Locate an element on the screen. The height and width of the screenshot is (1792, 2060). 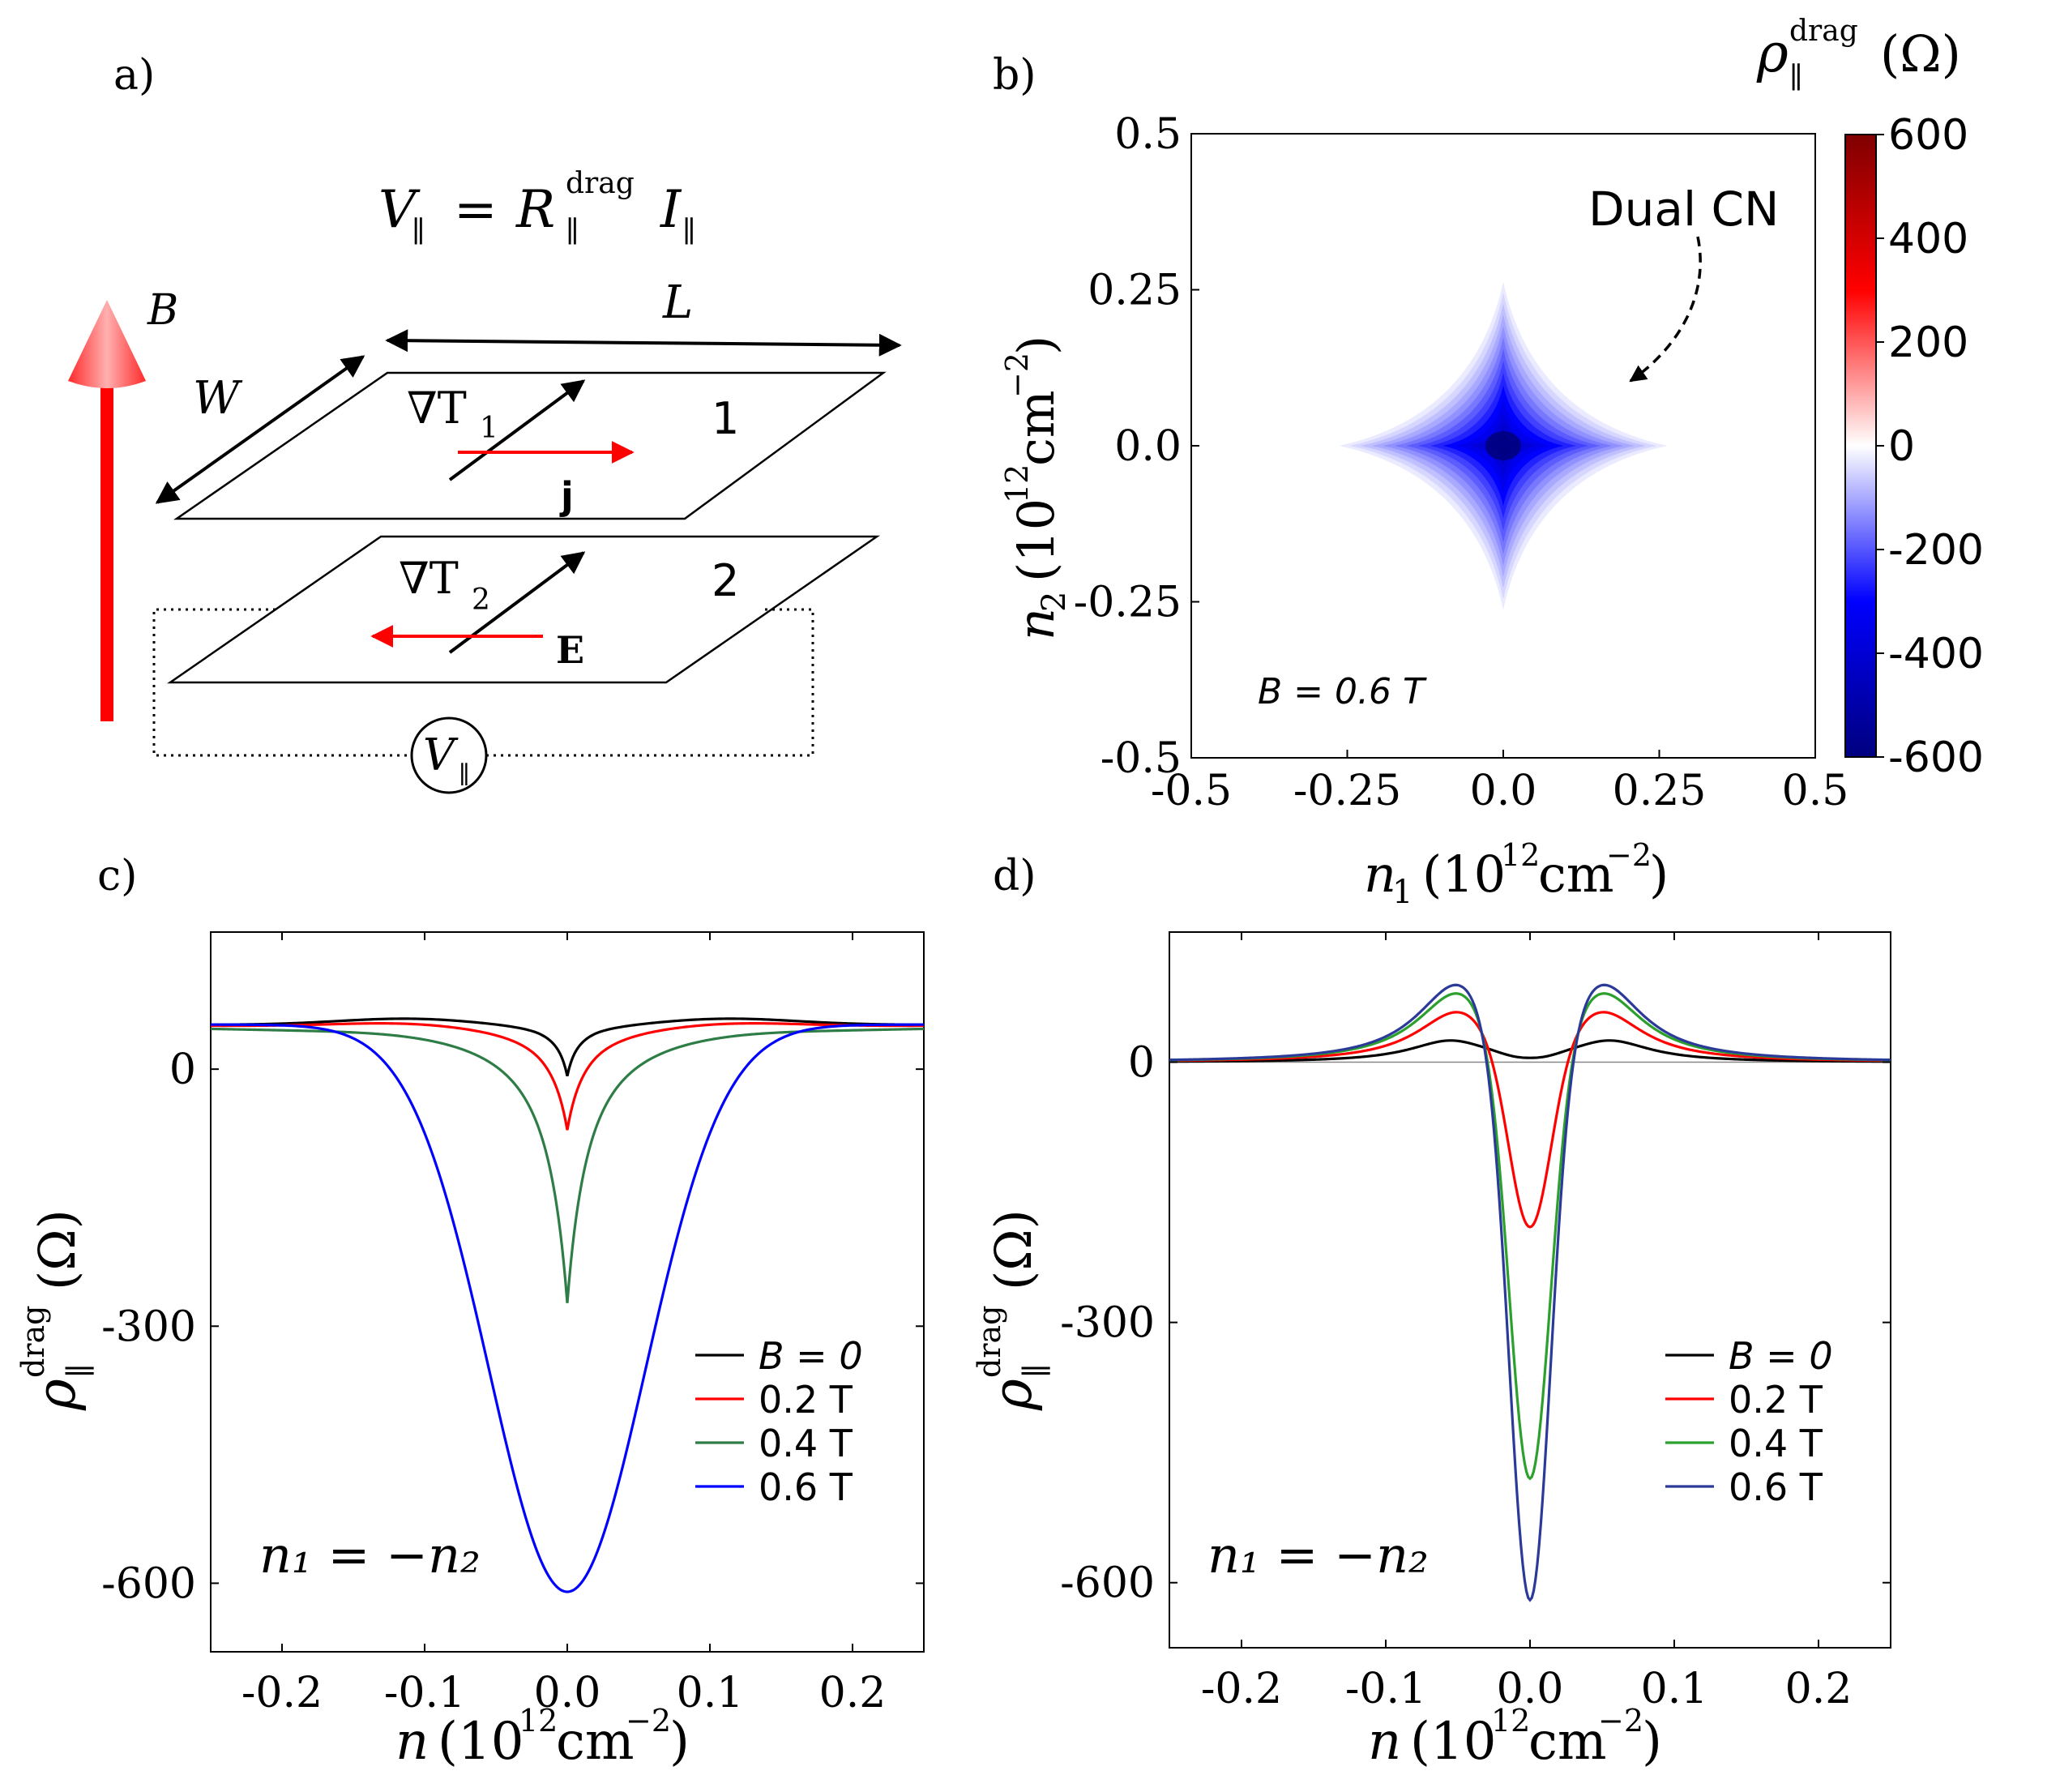
b-field-label: B is located at coordinates (162, 310).